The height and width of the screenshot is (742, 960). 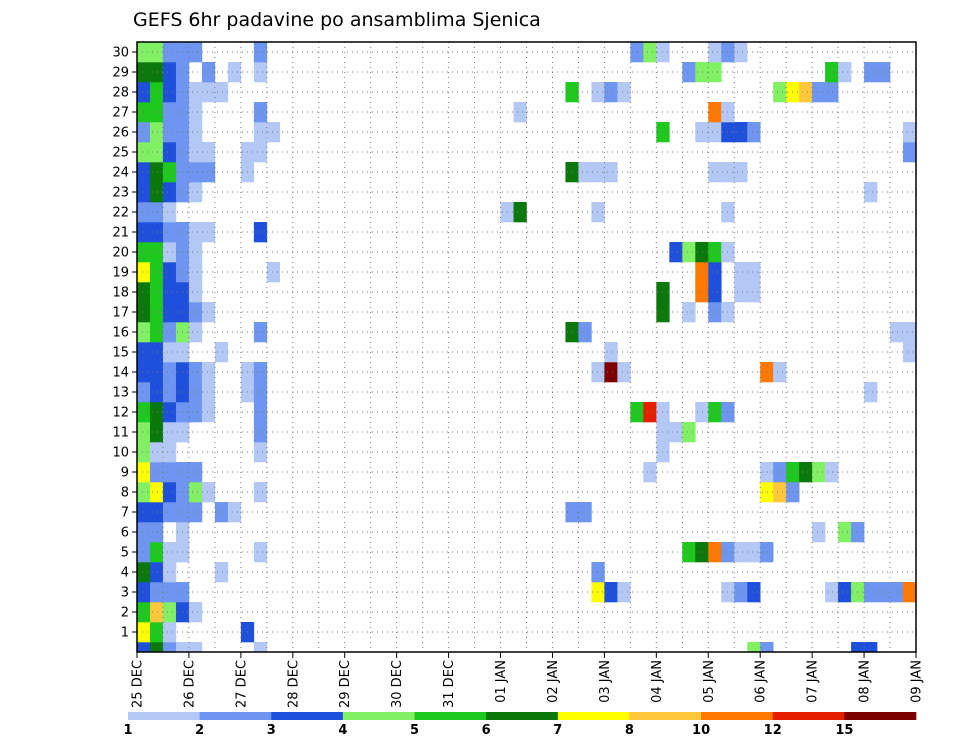 What do you see at coordinates (293, 684) in the screenshot?
I see `x-tick-label: 28 DEC` at bounding box center [293, 684].